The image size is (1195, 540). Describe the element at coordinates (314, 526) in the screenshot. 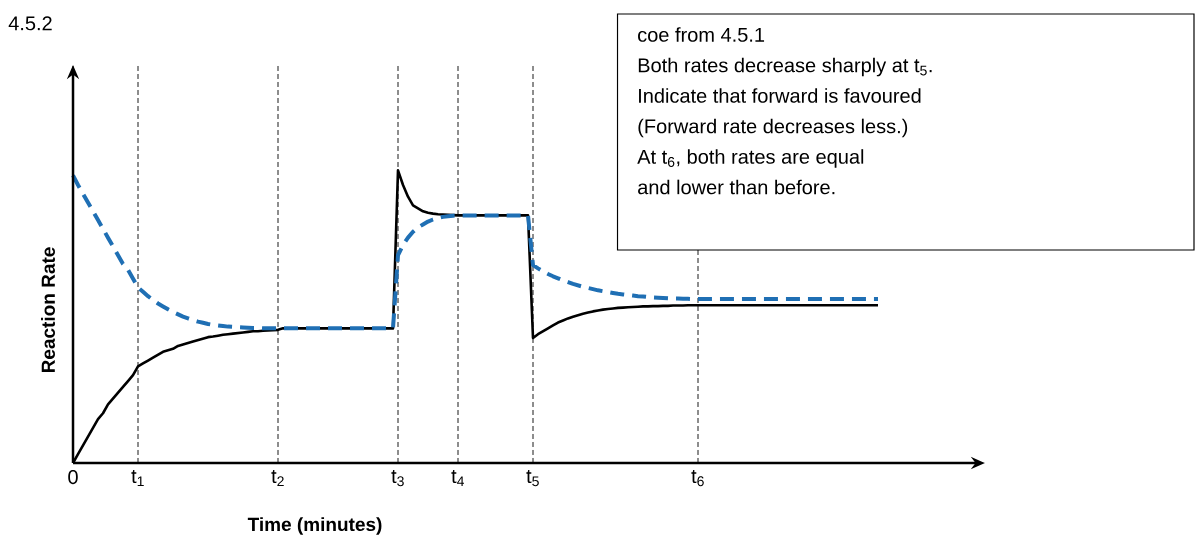

I see `x-axis-title: Time (minutes)` at that location.